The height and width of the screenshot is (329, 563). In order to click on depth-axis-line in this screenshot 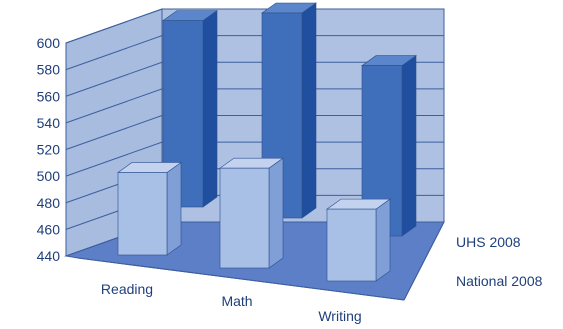, I will do `click(424, 261)`.